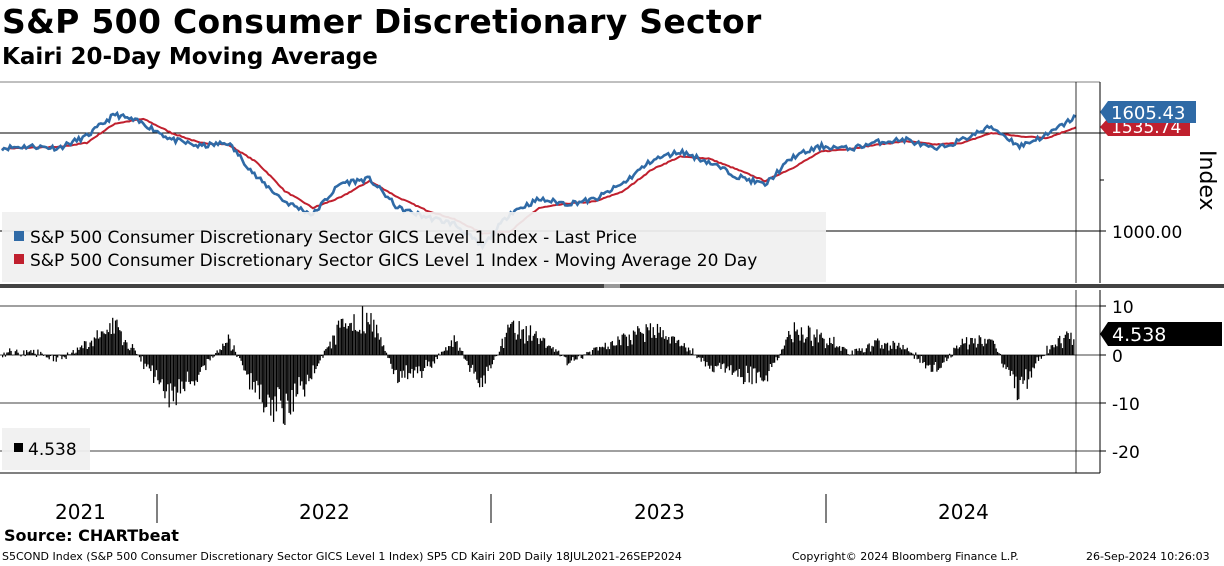 The height and width of the screenshot is (566, 1224). I want to click on kairi-legend-label: 4.538, so click(52, 450).